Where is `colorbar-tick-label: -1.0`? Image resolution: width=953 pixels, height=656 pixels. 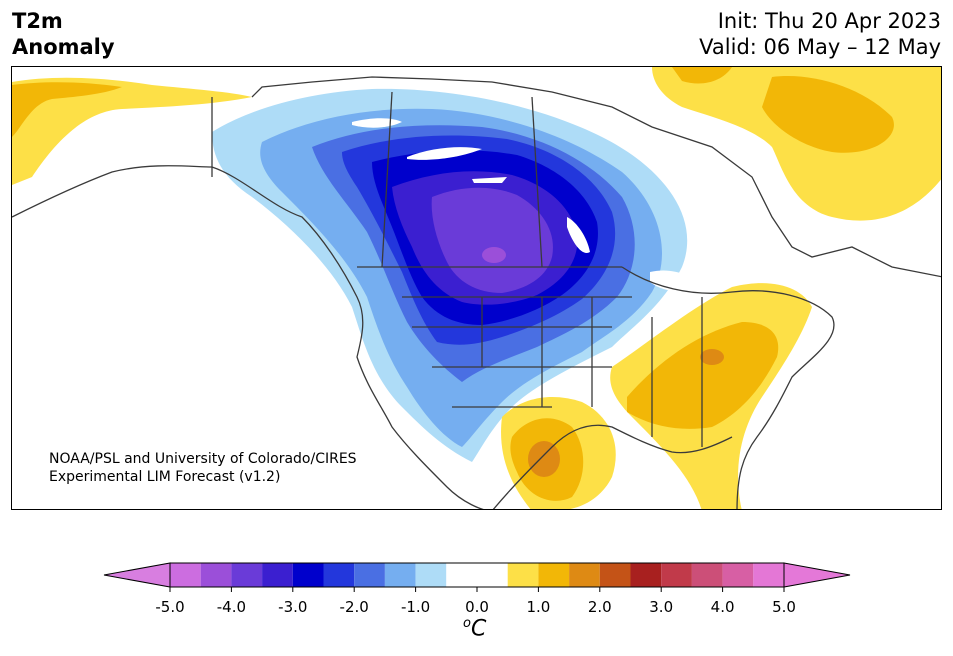
colorbar-tick-label: -1.0 is located at coordinates (415, 607).